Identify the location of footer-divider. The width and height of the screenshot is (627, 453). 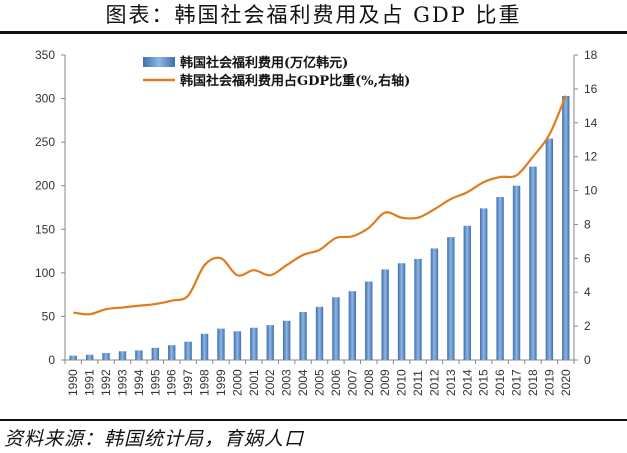
(313, 420).